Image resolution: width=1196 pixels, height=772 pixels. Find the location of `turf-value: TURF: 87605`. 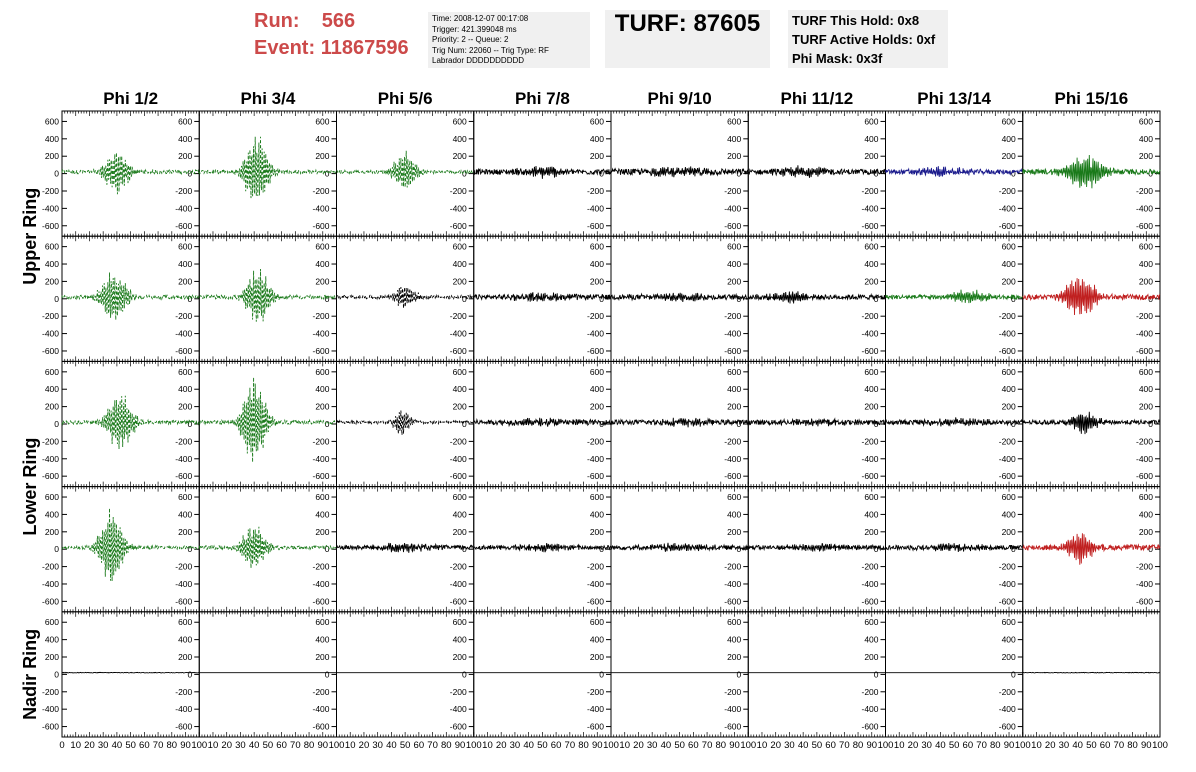

turf-value: TURF: 87605 is located at coordinates (687, 23).